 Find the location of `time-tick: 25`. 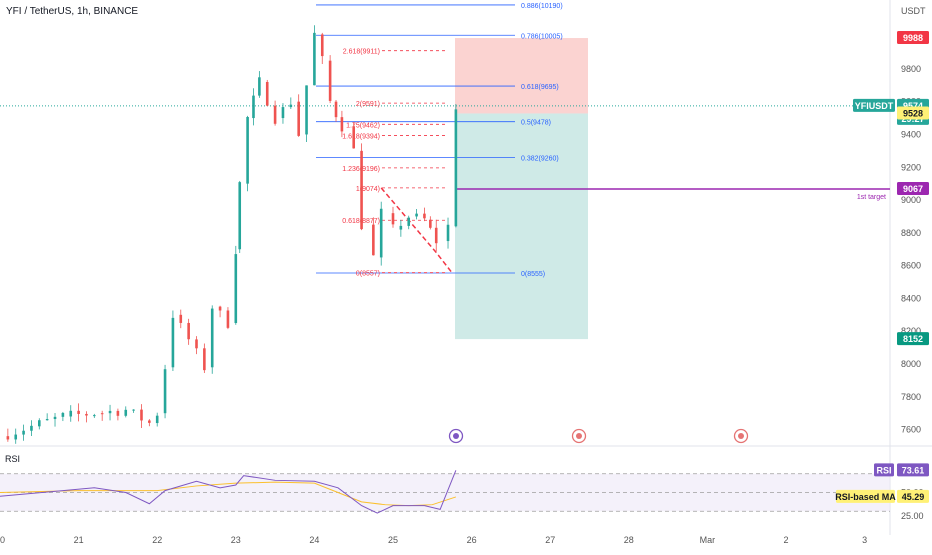

time-tick: 25 is located at coordinates (393, 540).